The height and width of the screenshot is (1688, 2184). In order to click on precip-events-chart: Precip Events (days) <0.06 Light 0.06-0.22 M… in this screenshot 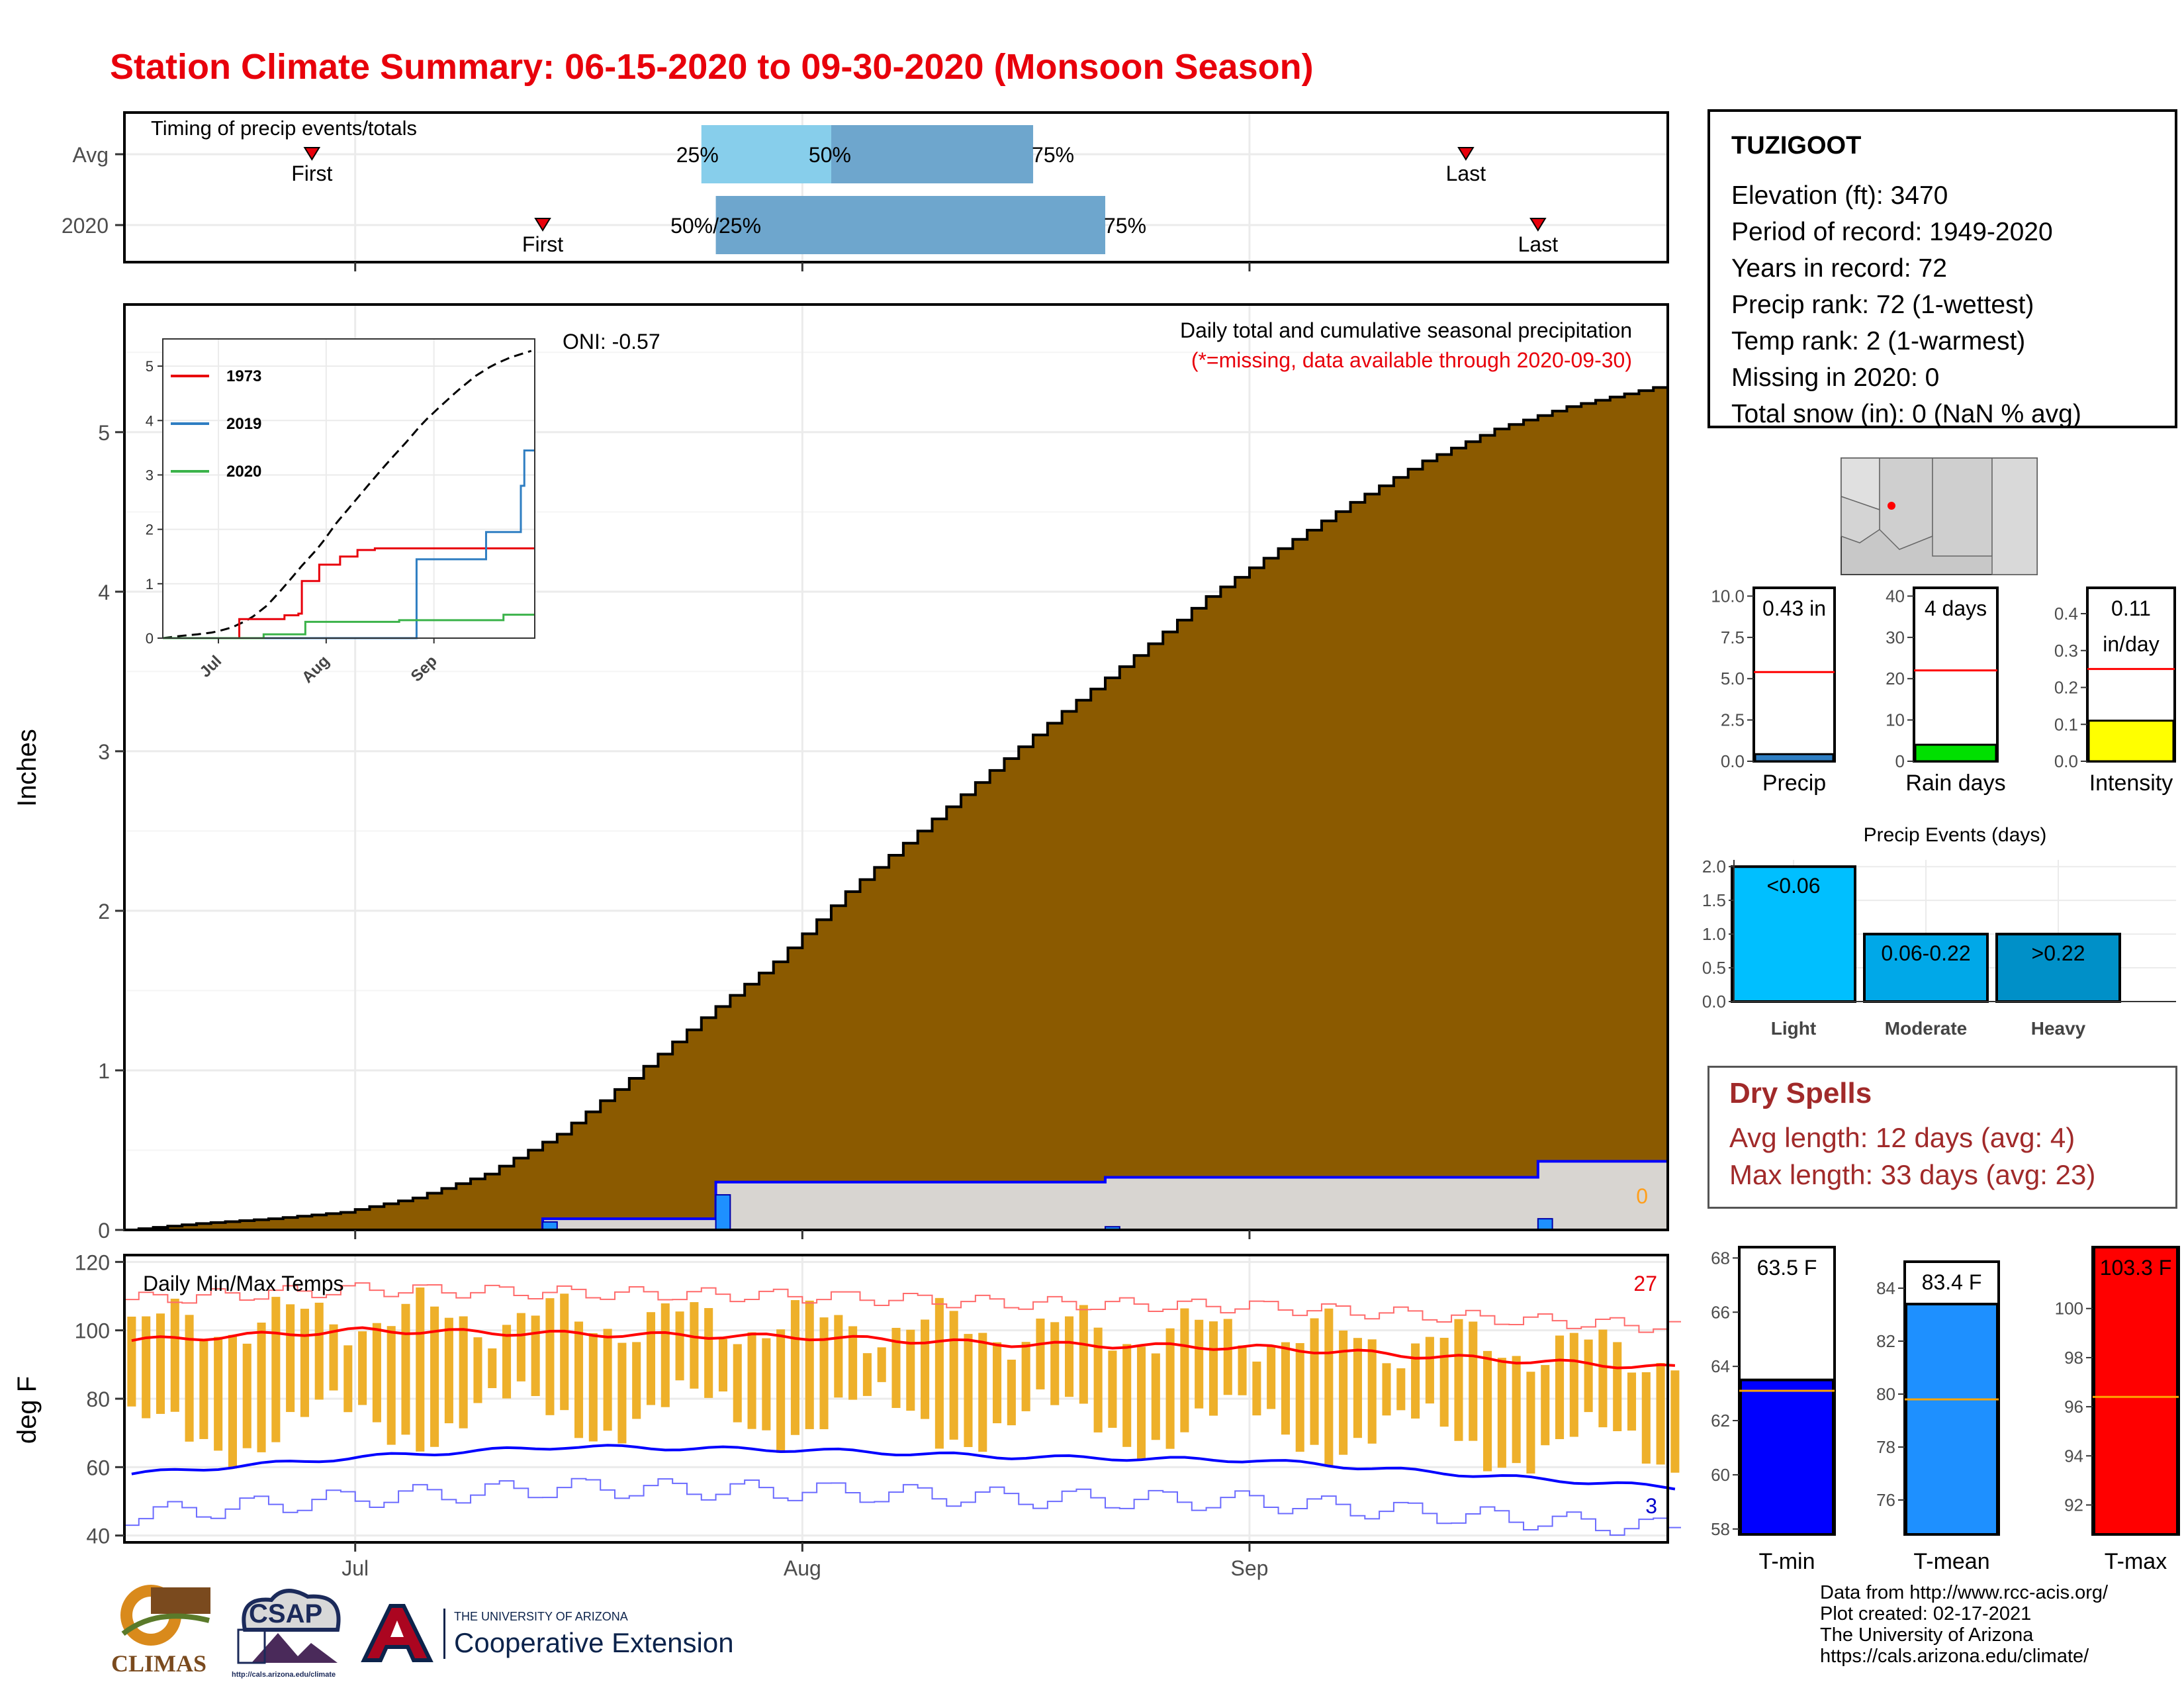, I will do `click(1939, 931)`.